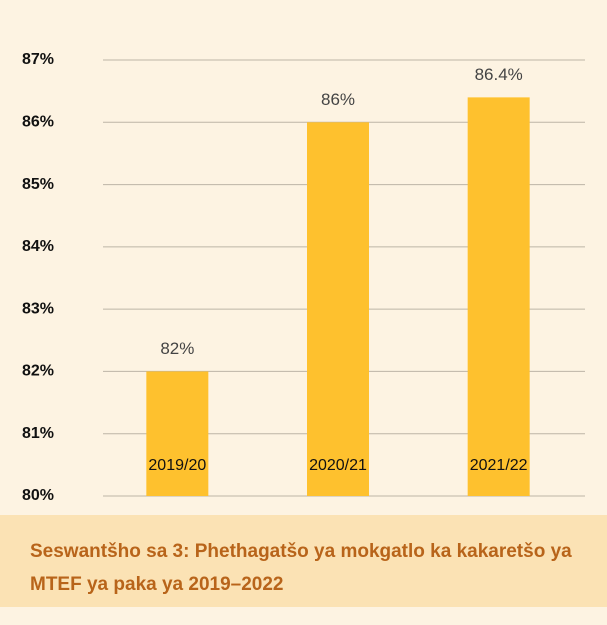  Describe the element at coordinates (38, 246) in the screenshot. I see `y-tick-label: 84%` at that location.